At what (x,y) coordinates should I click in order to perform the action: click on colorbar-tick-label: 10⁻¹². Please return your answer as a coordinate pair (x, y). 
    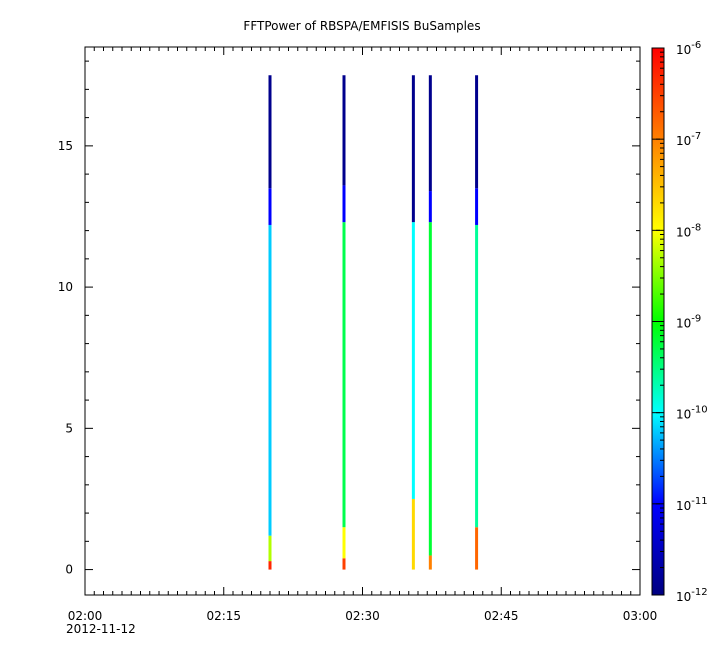
    Looking at the image, I should click on (692, 595).